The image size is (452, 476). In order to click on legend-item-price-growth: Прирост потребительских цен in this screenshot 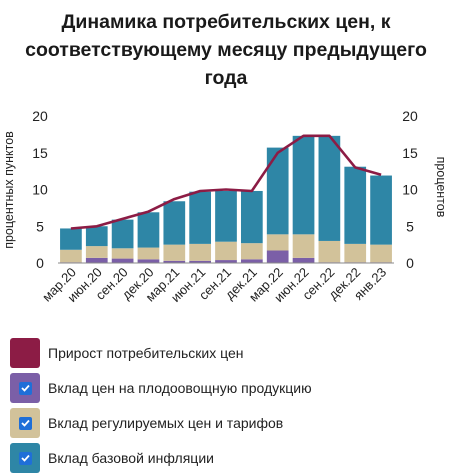, I will do `click(220, 353)`.